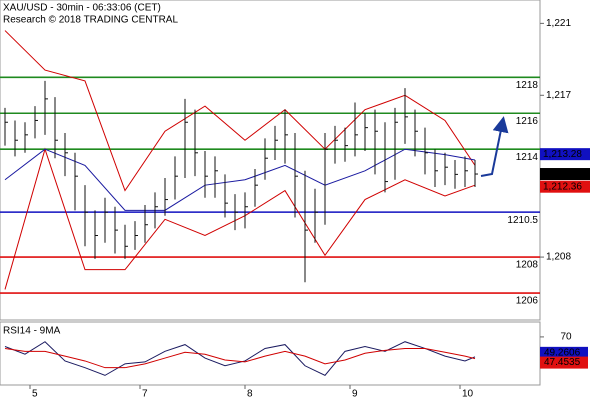  Describe the element at coordinates (562, 174) in the screenshot. I see `price-marker-label: 1,212.62` at that location.